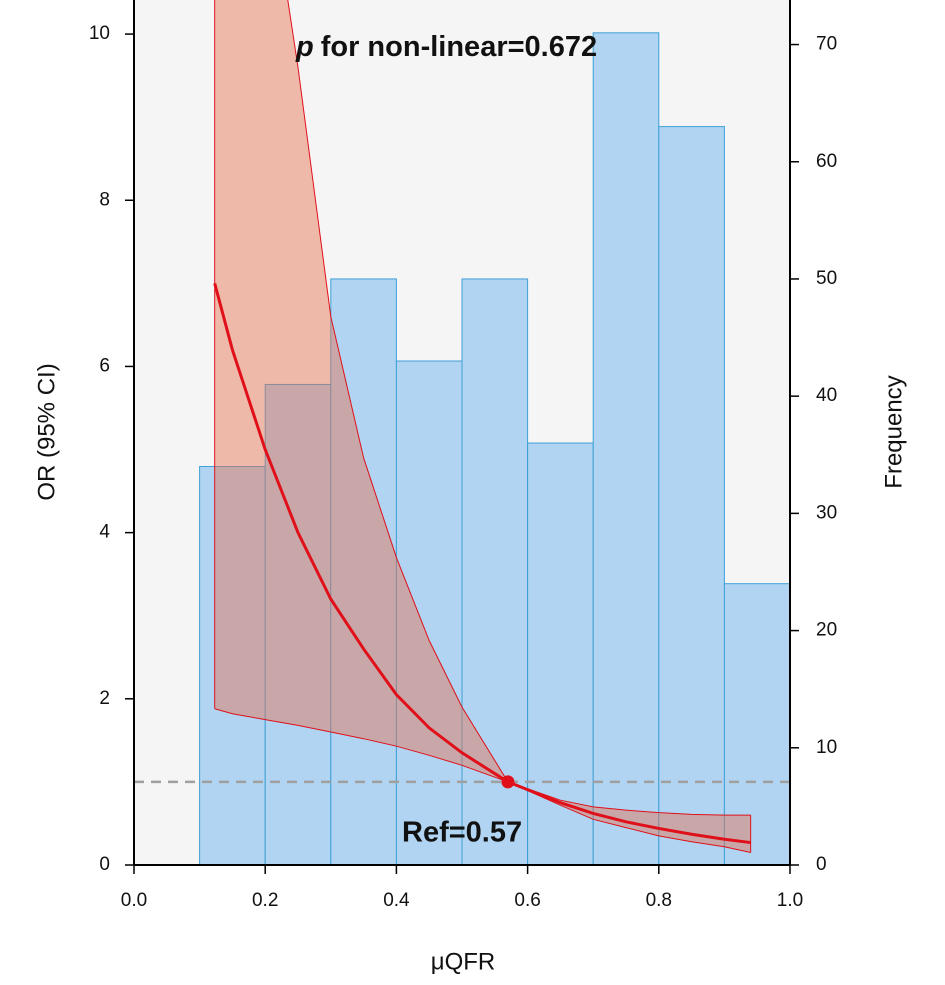 This screenshot has height=985, width=945. Describe the element at coordinates (104, 698) in the screenshot. I see `y-tick-label: 2` at that location.